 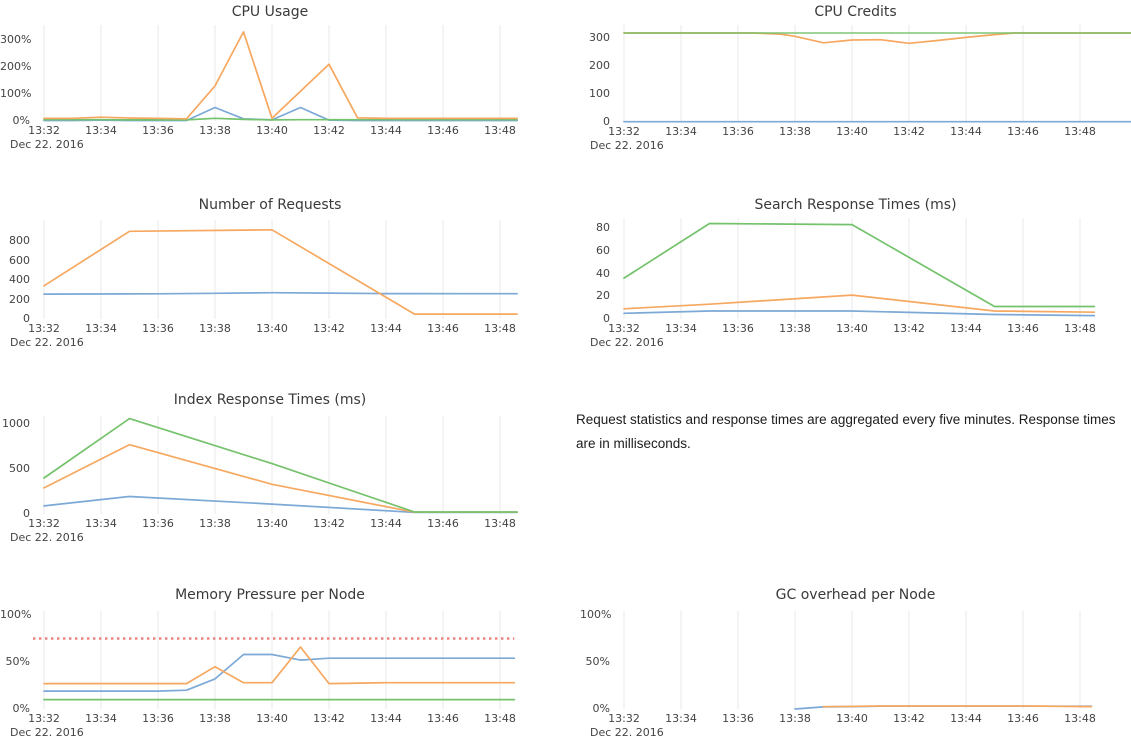 What do you see at coordinates (855, 205) in the screenshot?
I see `chart-title: Search Response Times (ms)` at bounding box center [855, 205].